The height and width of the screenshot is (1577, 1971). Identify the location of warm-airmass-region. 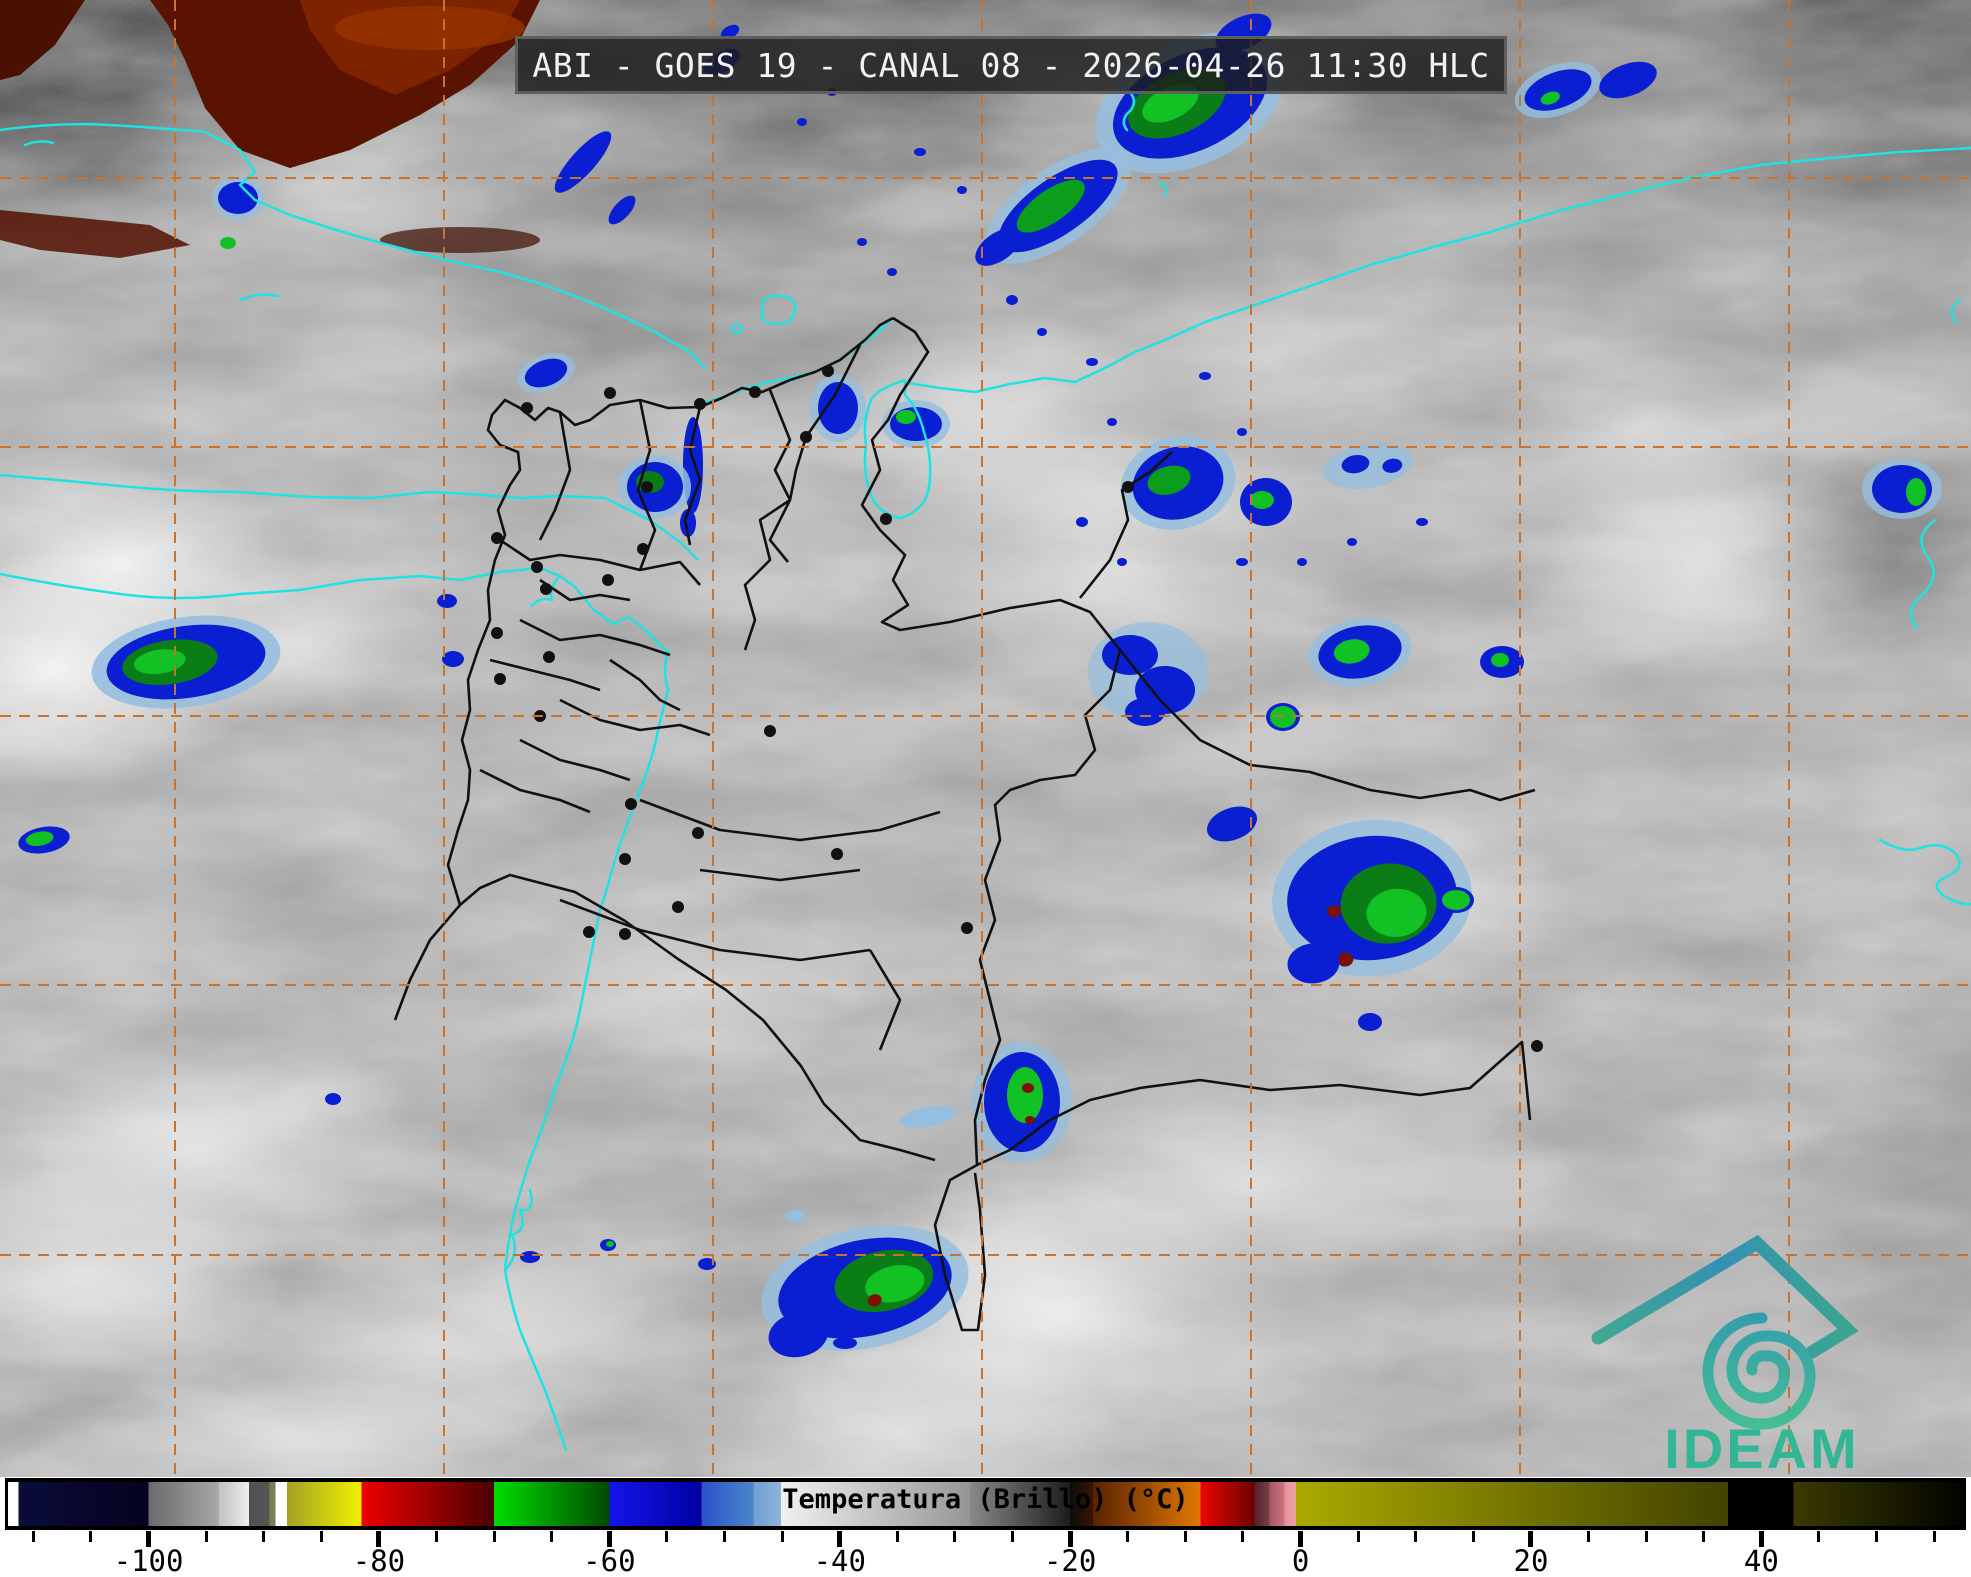
(270, 129).